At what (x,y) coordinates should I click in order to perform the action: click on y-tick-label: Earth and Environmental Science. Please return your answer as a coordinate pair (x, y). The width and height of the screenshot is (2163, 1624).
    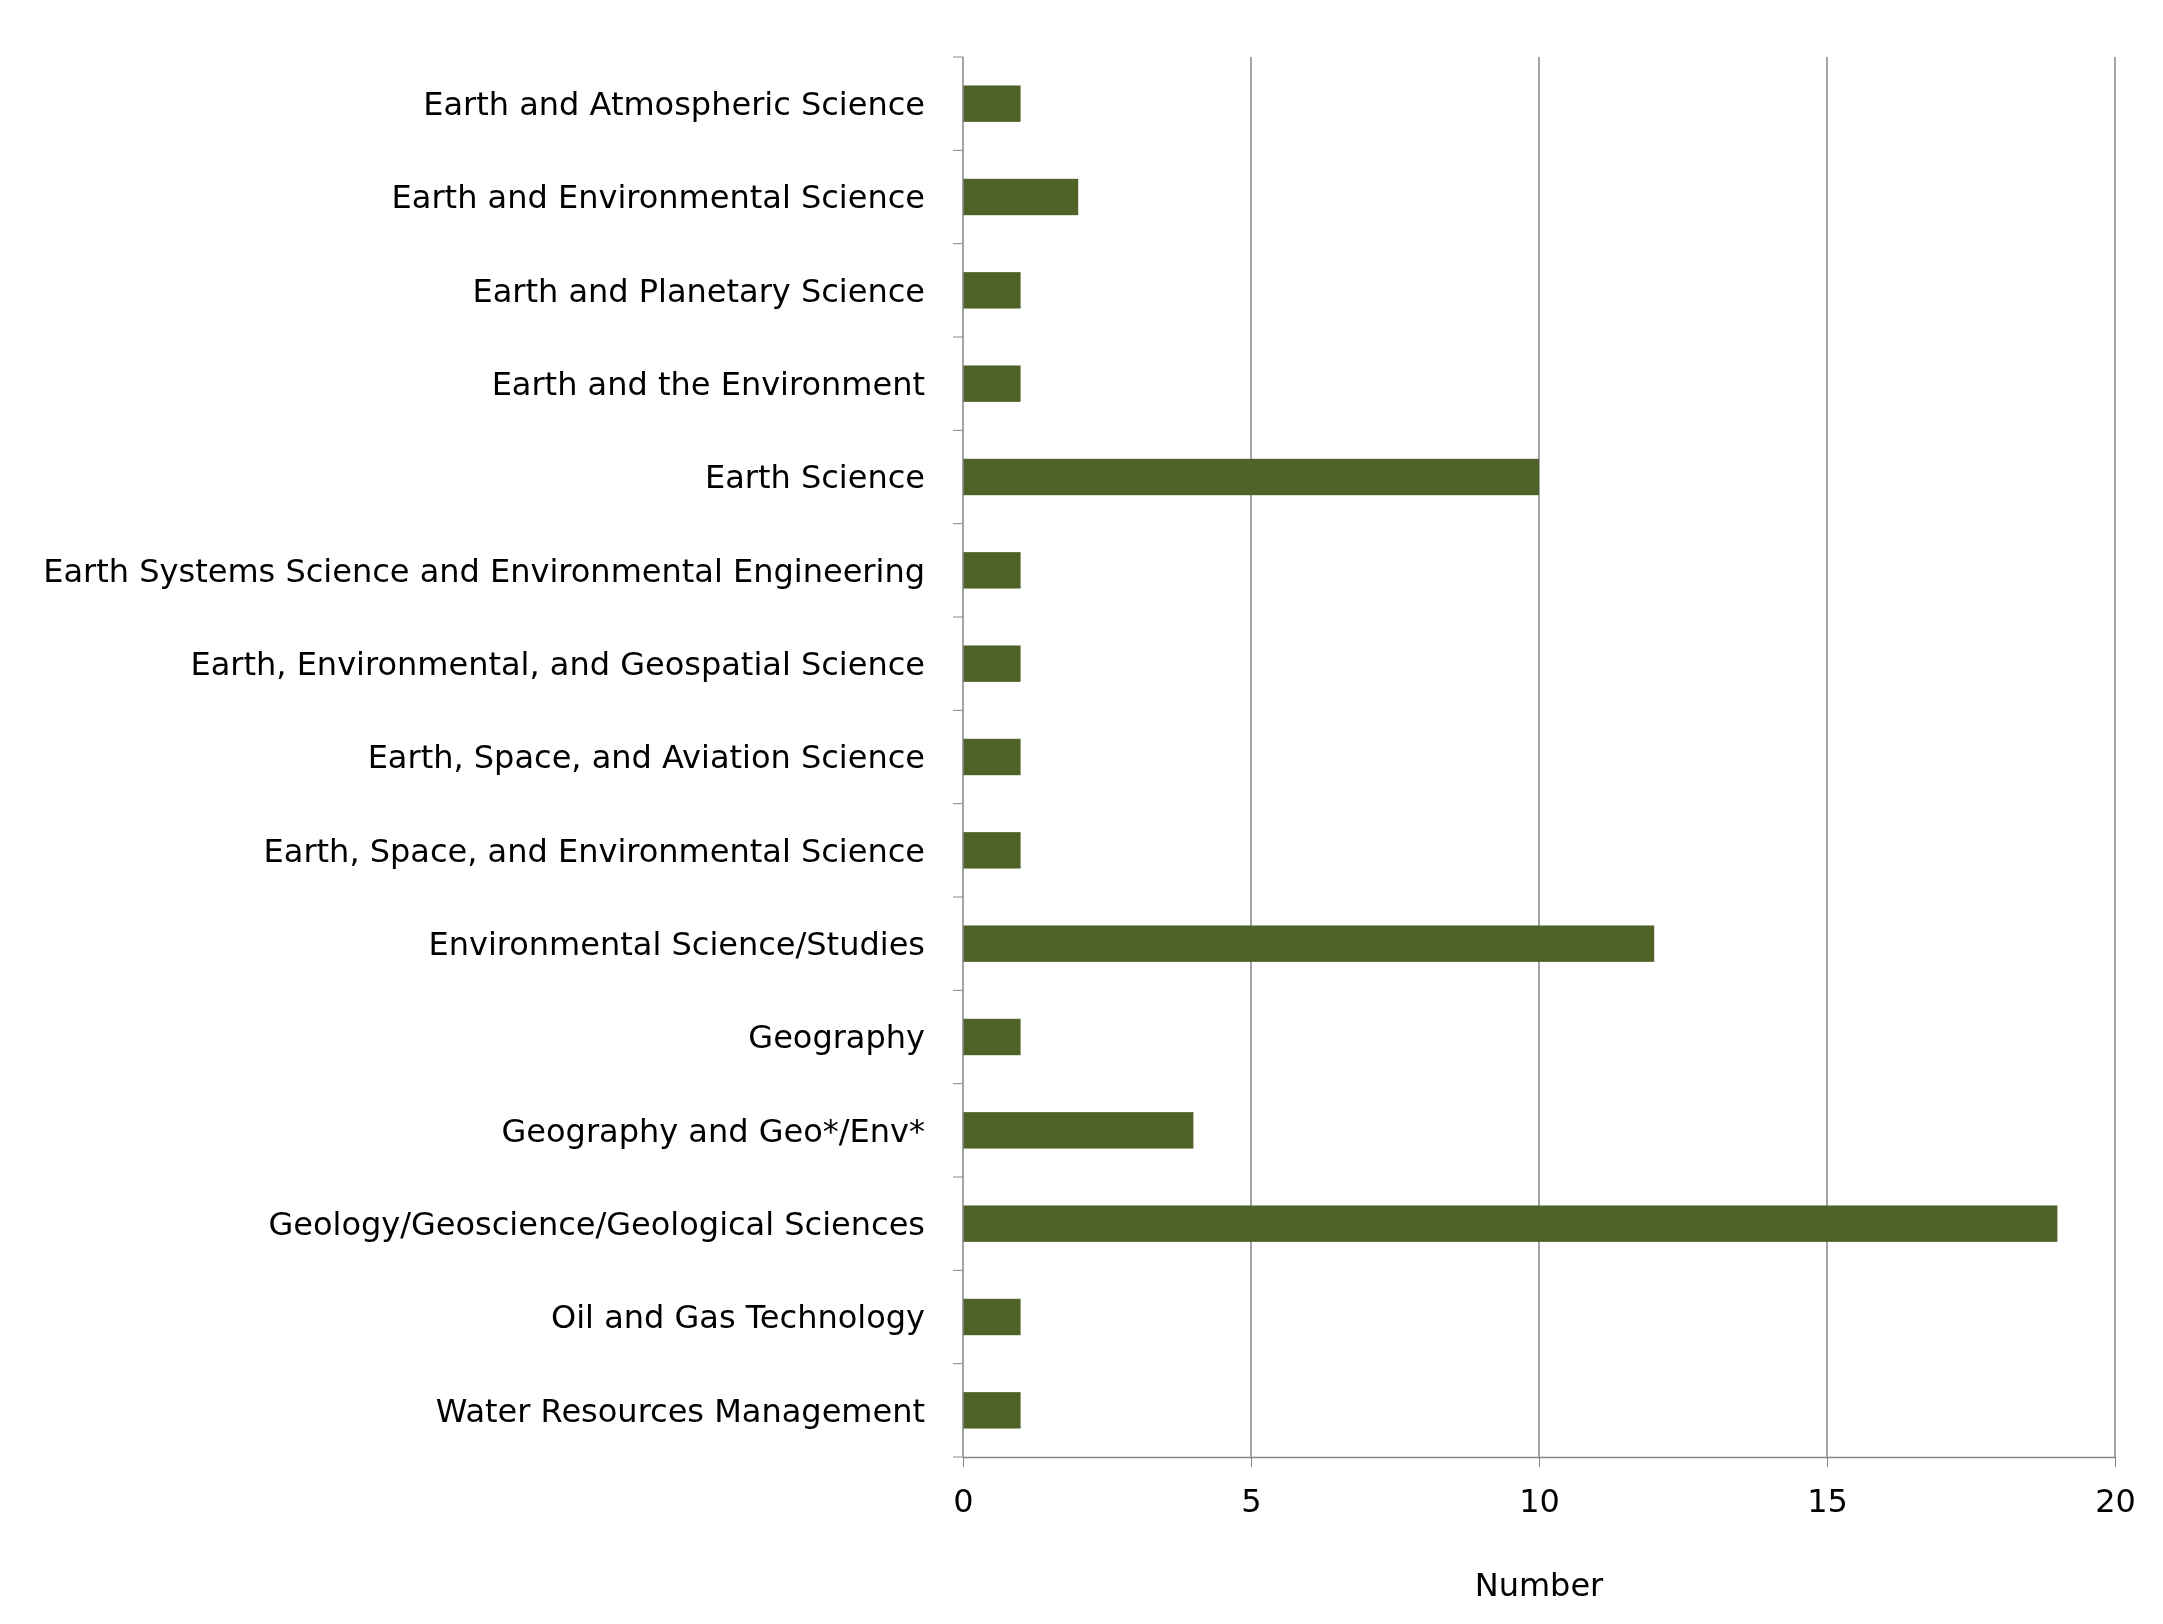
    Looking at the image, I should click on (658, 197).